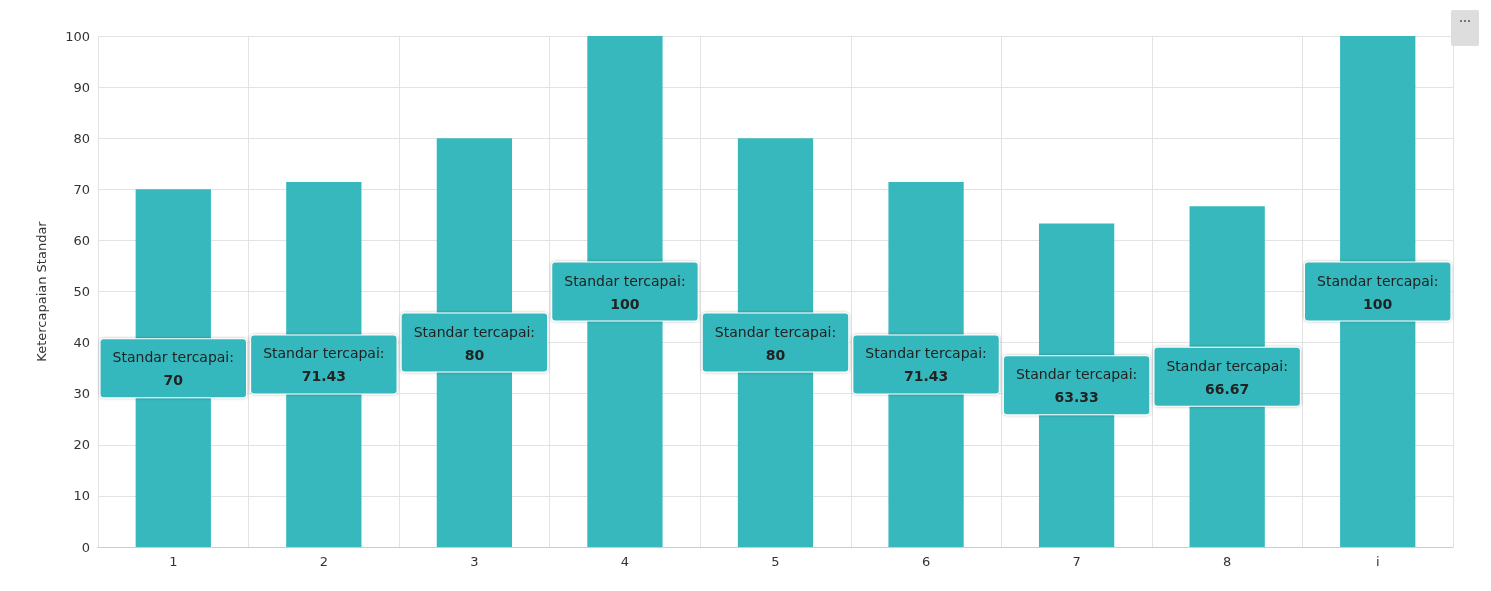  What do you see at coordinates (81, 291) in the screenshot?
I see `y-tick-label: 50` at bounding box center [81, 291].